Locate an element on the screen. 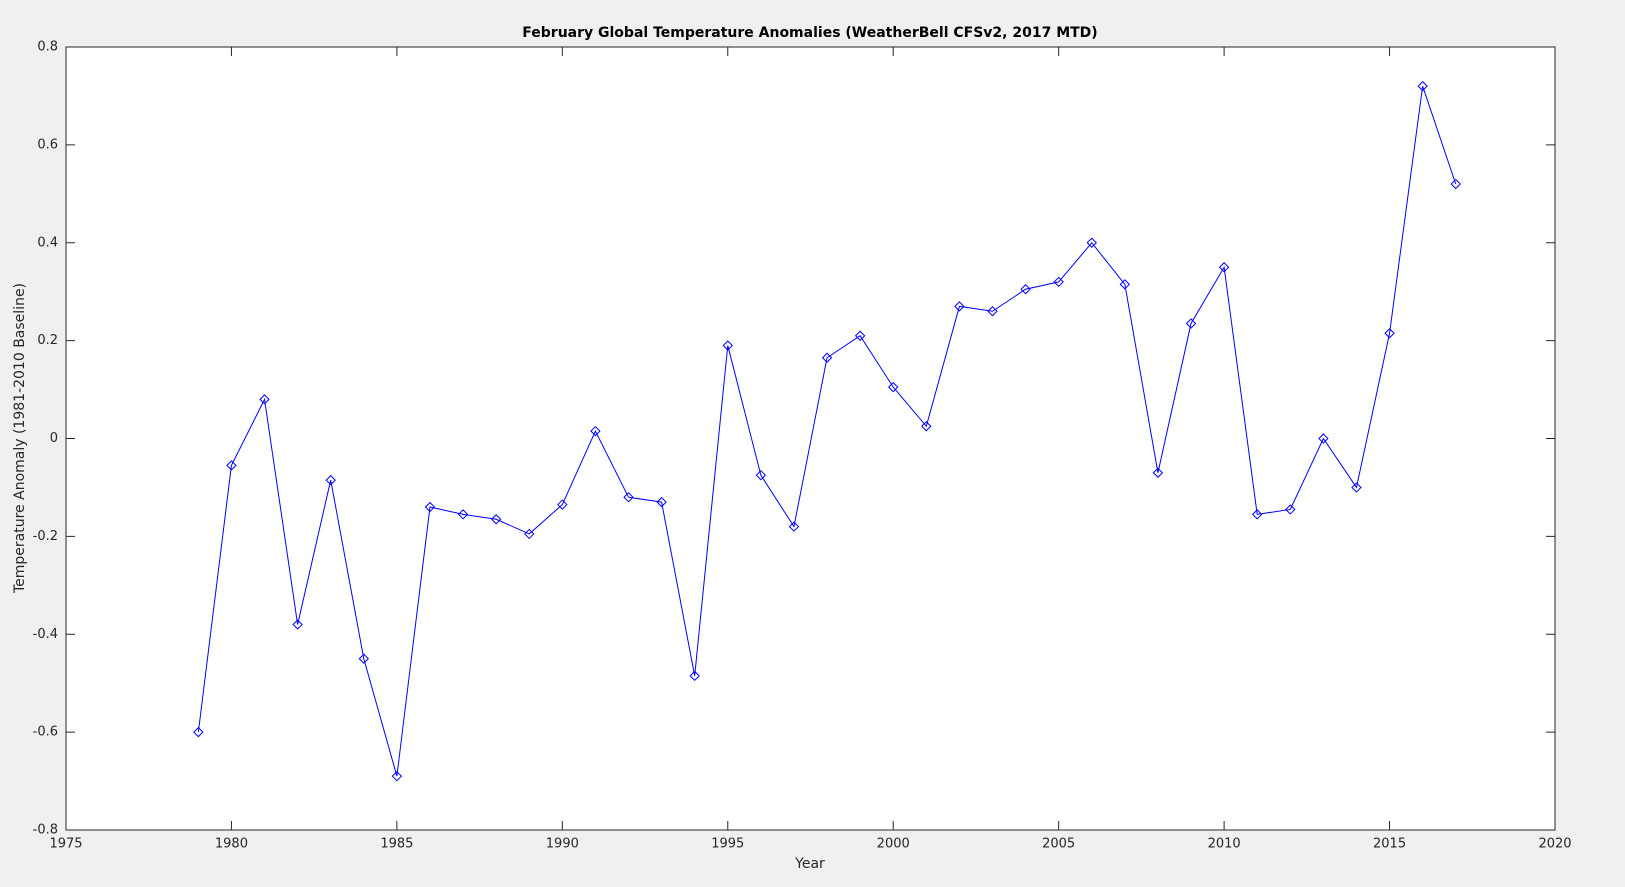  y-tick-label: 0 is located at coordinates (54, 438).